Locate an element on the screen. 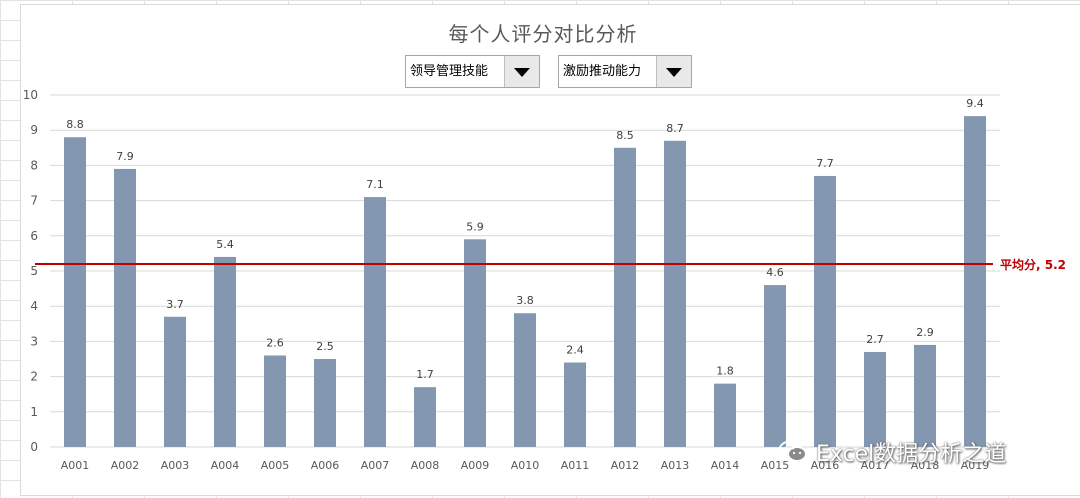  data-label: 2.4 is located at coordinates (575, 350).